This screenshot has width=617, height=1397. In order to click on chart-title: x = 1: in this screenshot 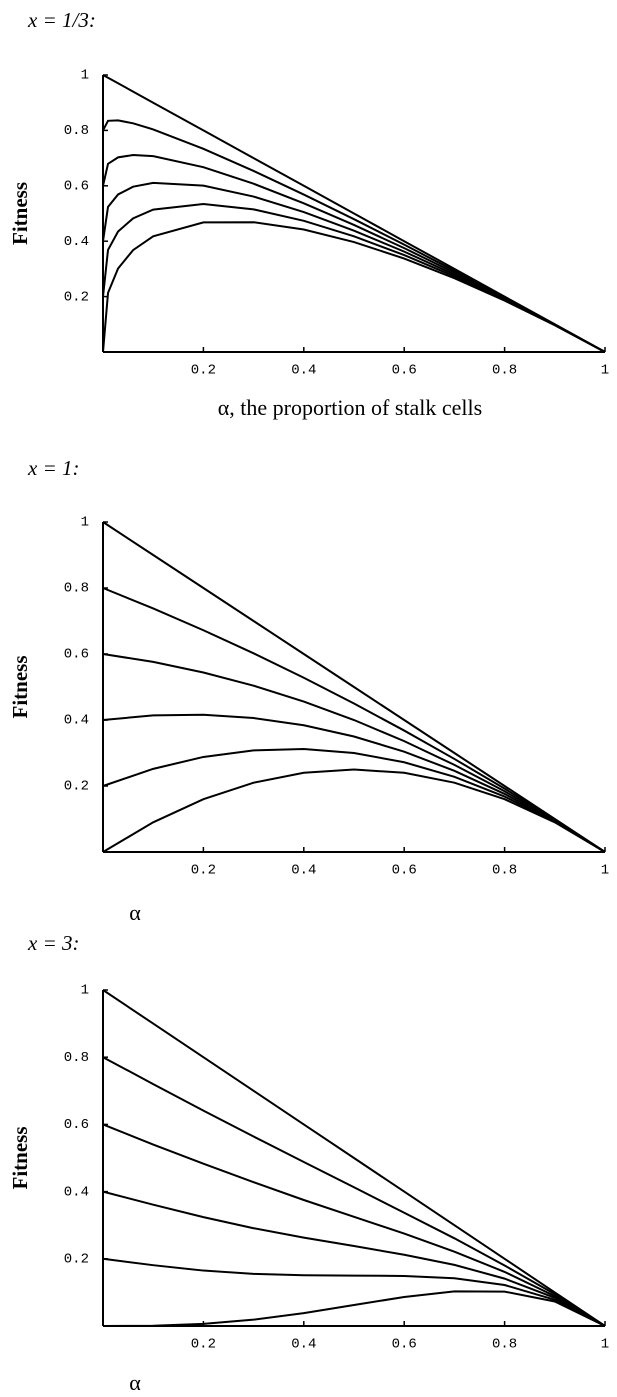, I will do `click(53, 468)`.